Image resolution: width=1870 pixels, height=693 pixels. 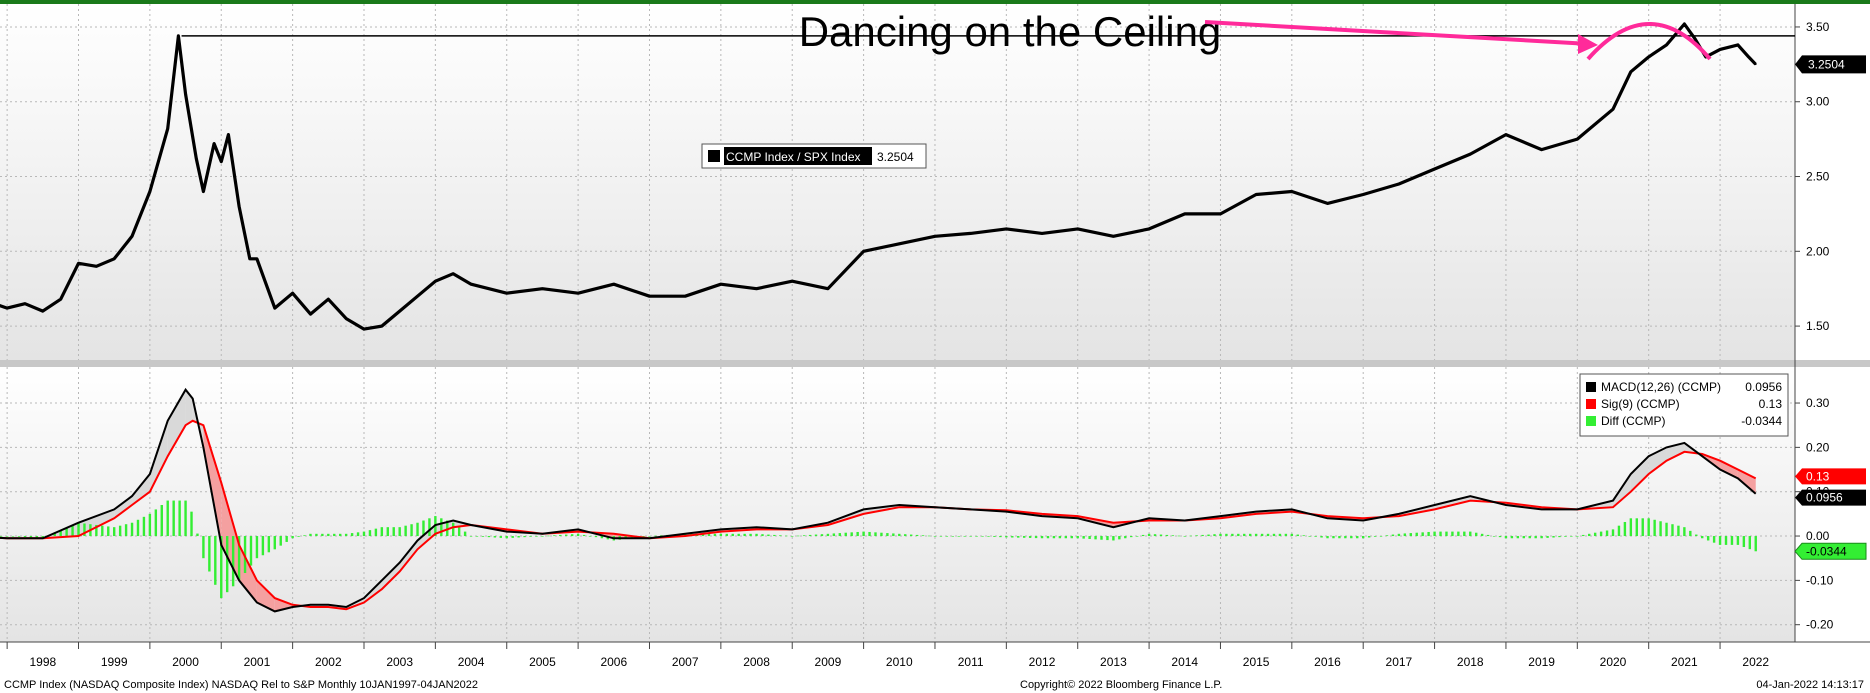 What do you see at coordinates (1818, 476) in the screenshot?
I see `lower-tag-label: 0.13` at bounding box center [1818, 476].